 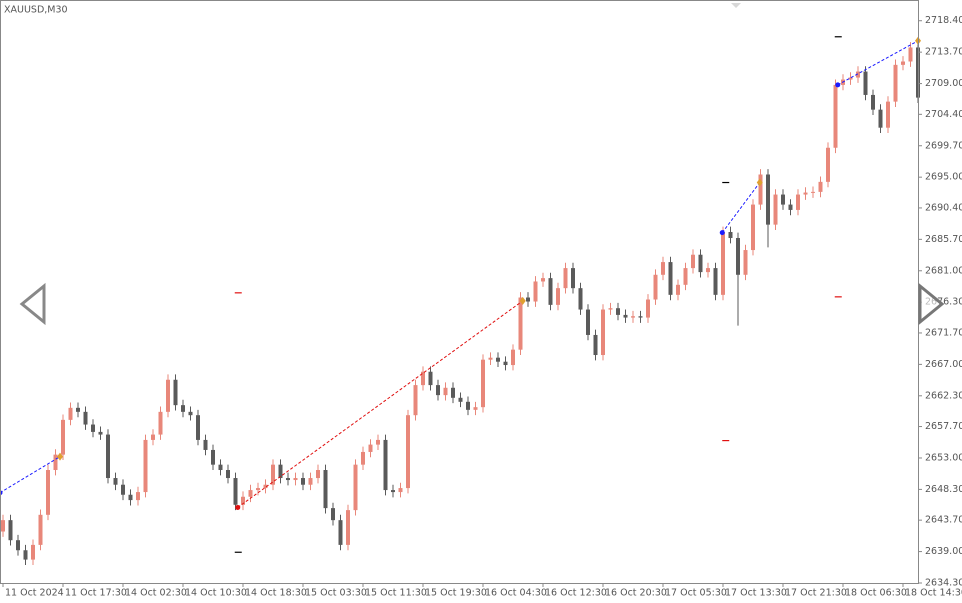 What do you see at coordinates (943, 520) in the screenshot?
I see `y-tick-label: 2643.70` at bounding box center [943, 520].